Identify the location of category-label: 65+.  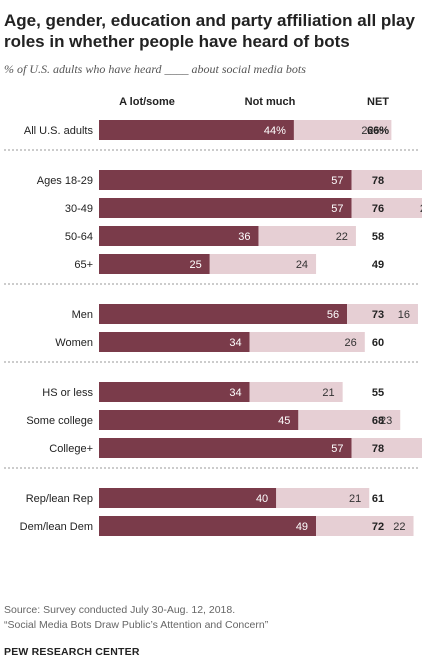
(83, 265).